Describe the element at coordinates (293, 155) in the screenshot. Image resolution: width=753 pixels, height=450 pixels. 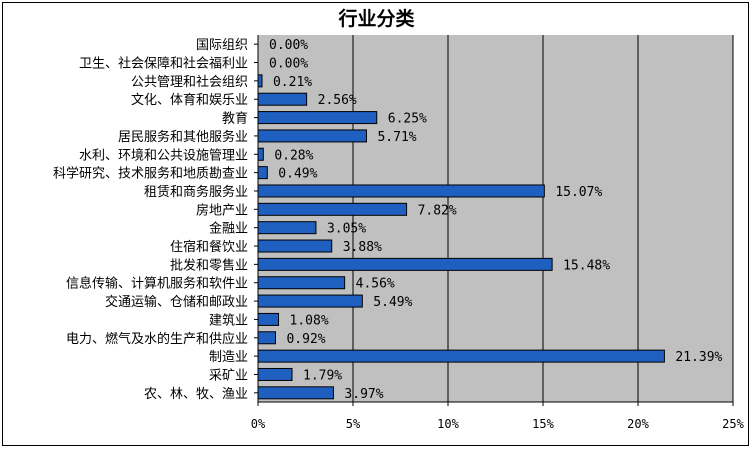
I see `data-label: 0.28%` at that location.